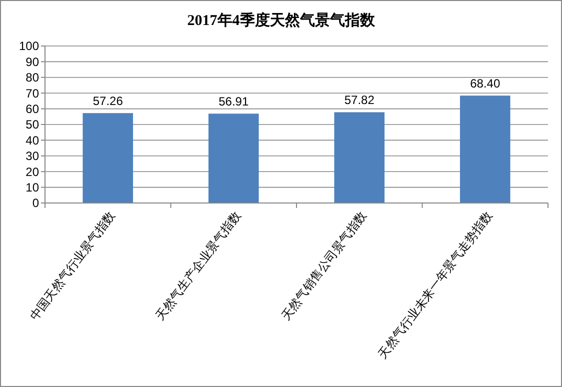  Describe the element at coordinates (435, 285) in the screenshot. I see `x-tick-label: 天然气行业未来一年景气走势指数` at that location.